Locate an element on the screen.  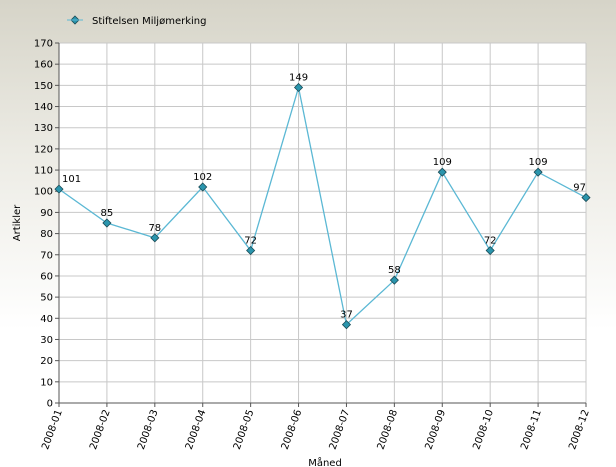
x-tick-label: 2008-07 is located at coordinates (340, 429).